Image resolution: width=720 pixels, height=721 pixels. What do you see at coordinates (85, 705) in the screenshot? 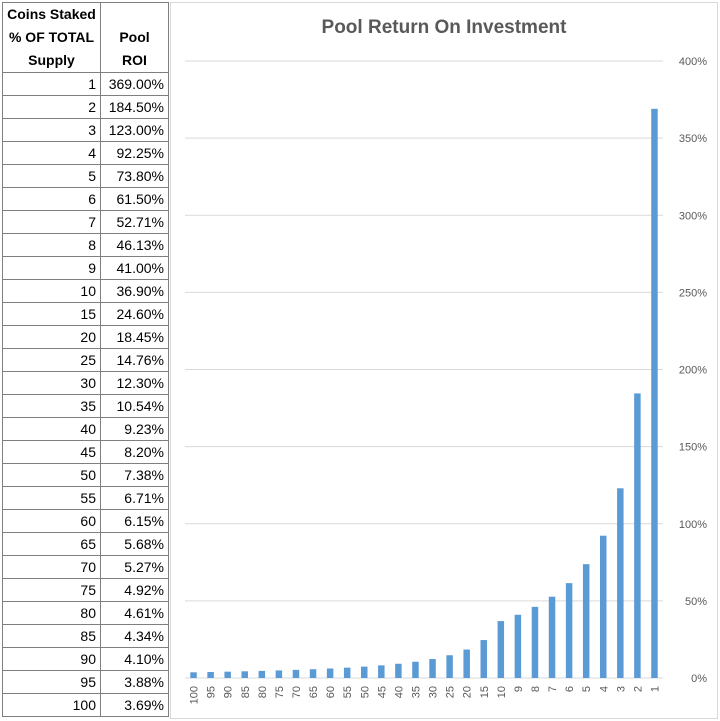
I see `table-row: 100 3.69%` at bounding box center [85, 705].